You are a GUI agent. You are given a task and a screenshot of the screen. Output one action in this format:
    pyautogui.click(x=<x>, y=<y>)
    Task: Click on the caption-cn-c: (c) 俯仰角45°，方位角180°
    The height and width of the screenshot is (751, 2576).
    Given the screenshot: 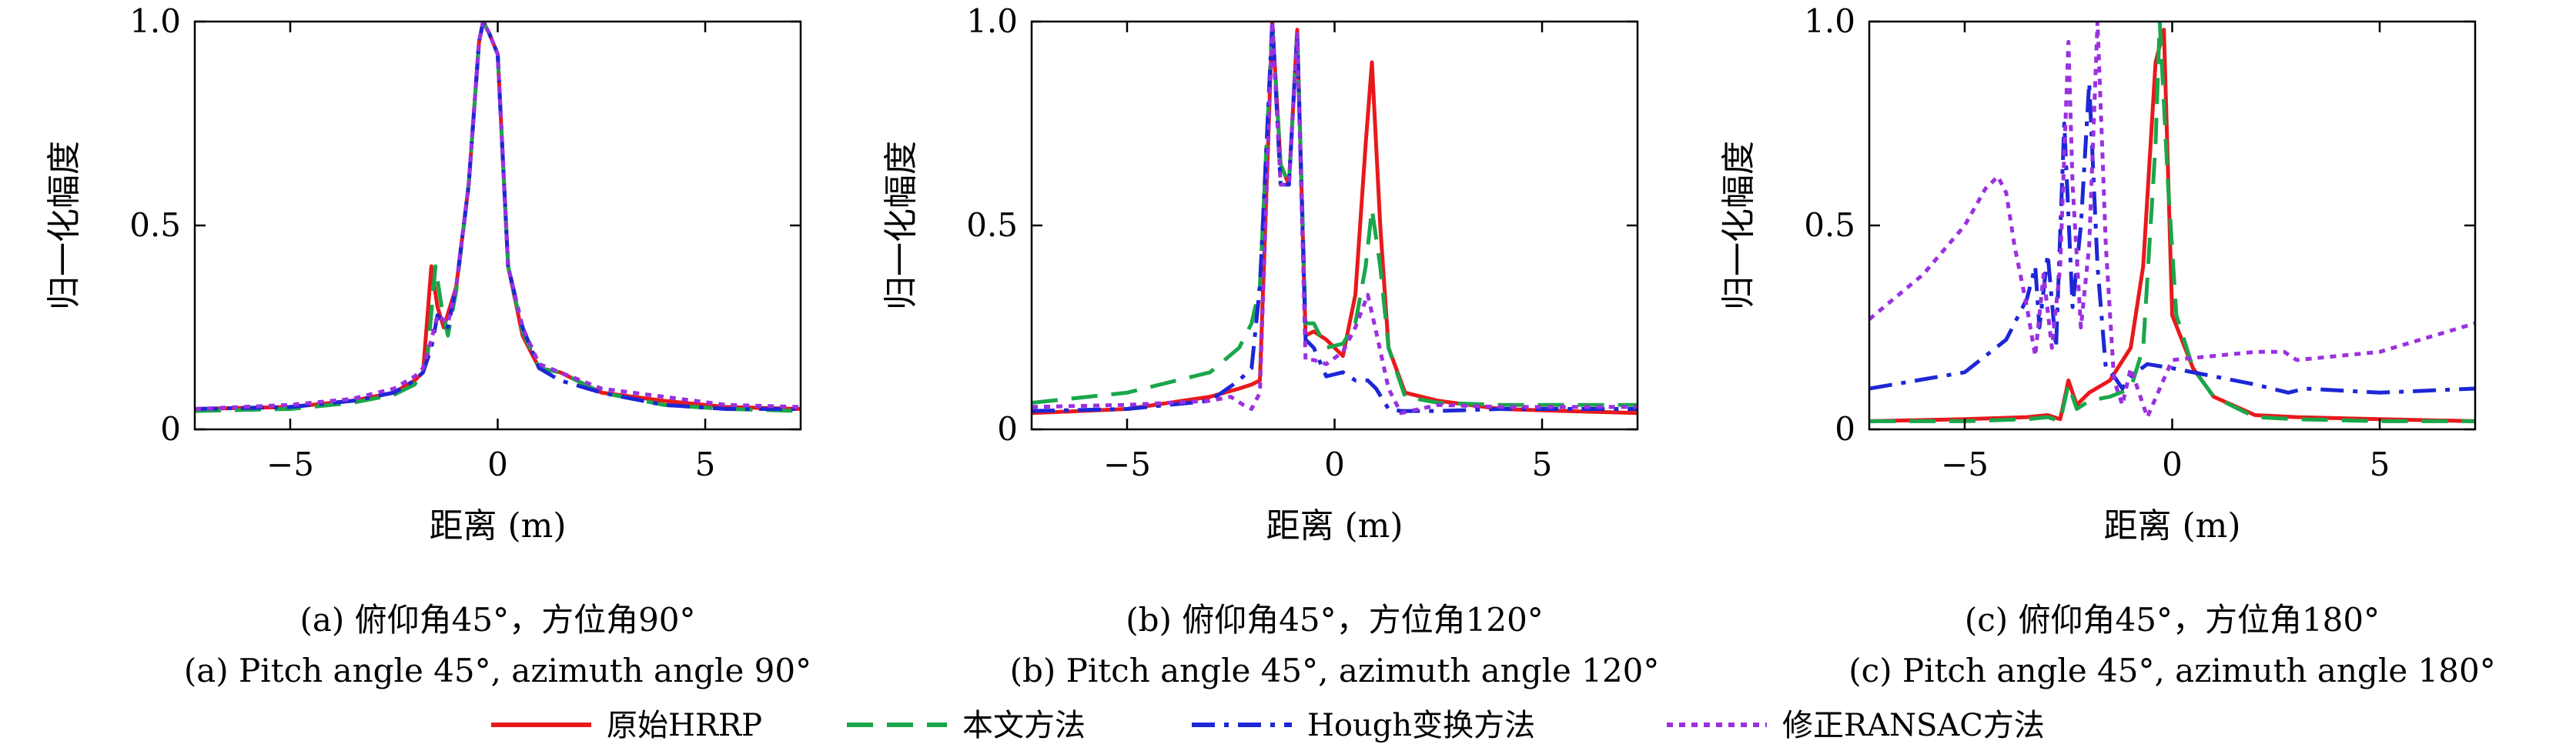 What is the action you would take?
    pyautogui.click(x=2172, y=620)
    